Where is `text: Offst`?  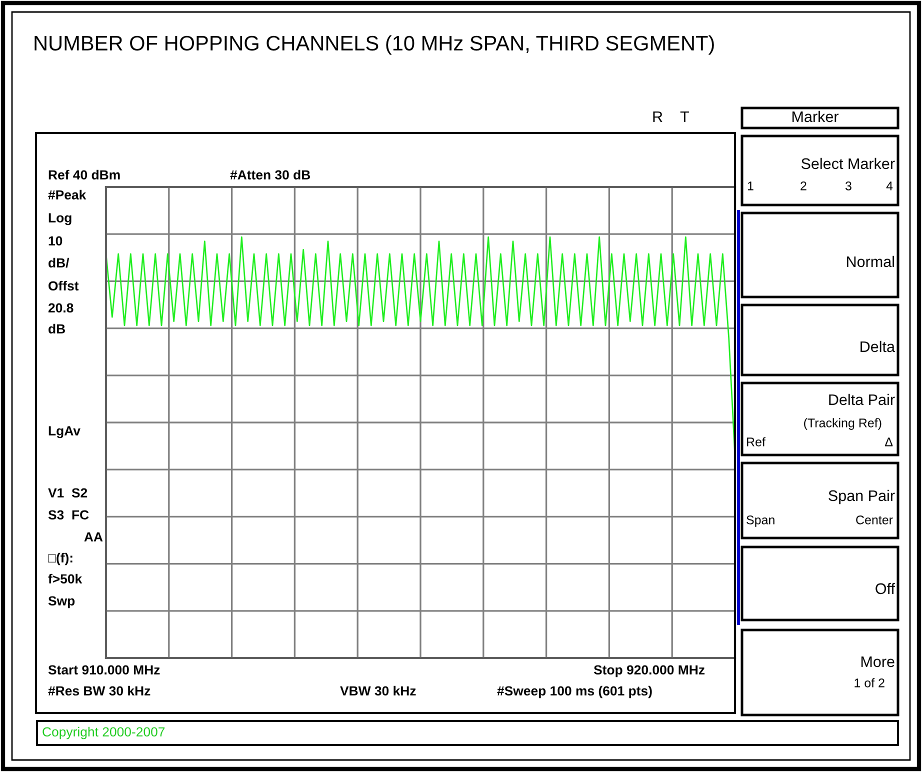 text: Offst is located at coordinates (63, 285).